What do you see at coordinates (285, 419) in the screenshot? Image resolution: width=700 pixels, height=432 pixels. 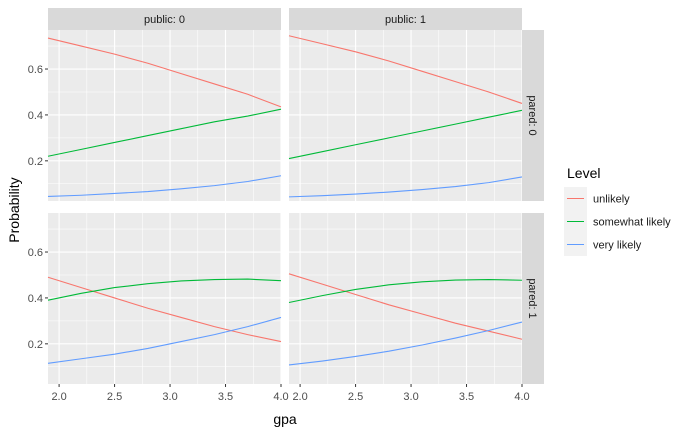 I see `x-axis-title: gpa` at bounding box center [285, 419].